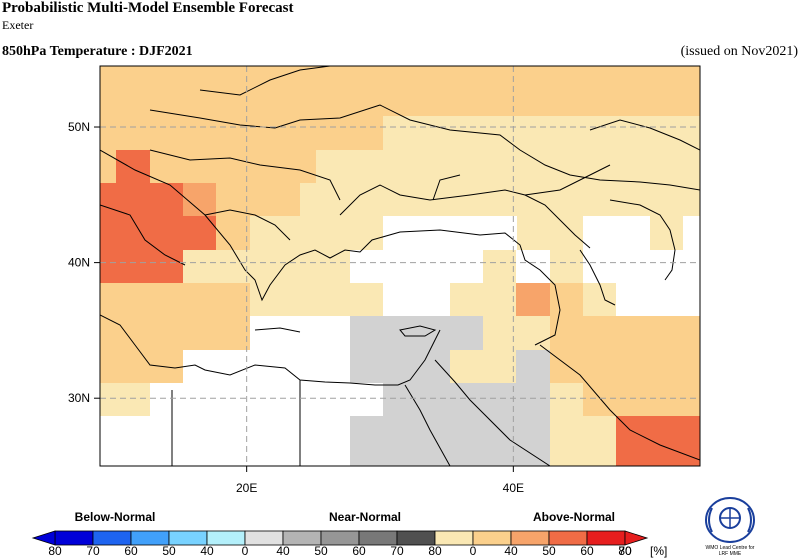 The width and height of the screenshot is (800, 560). Describe the element at coordinates (97, 51) in the screenshot. I see `variable-title: 850hPa Temperature : DJF2021` at that location.